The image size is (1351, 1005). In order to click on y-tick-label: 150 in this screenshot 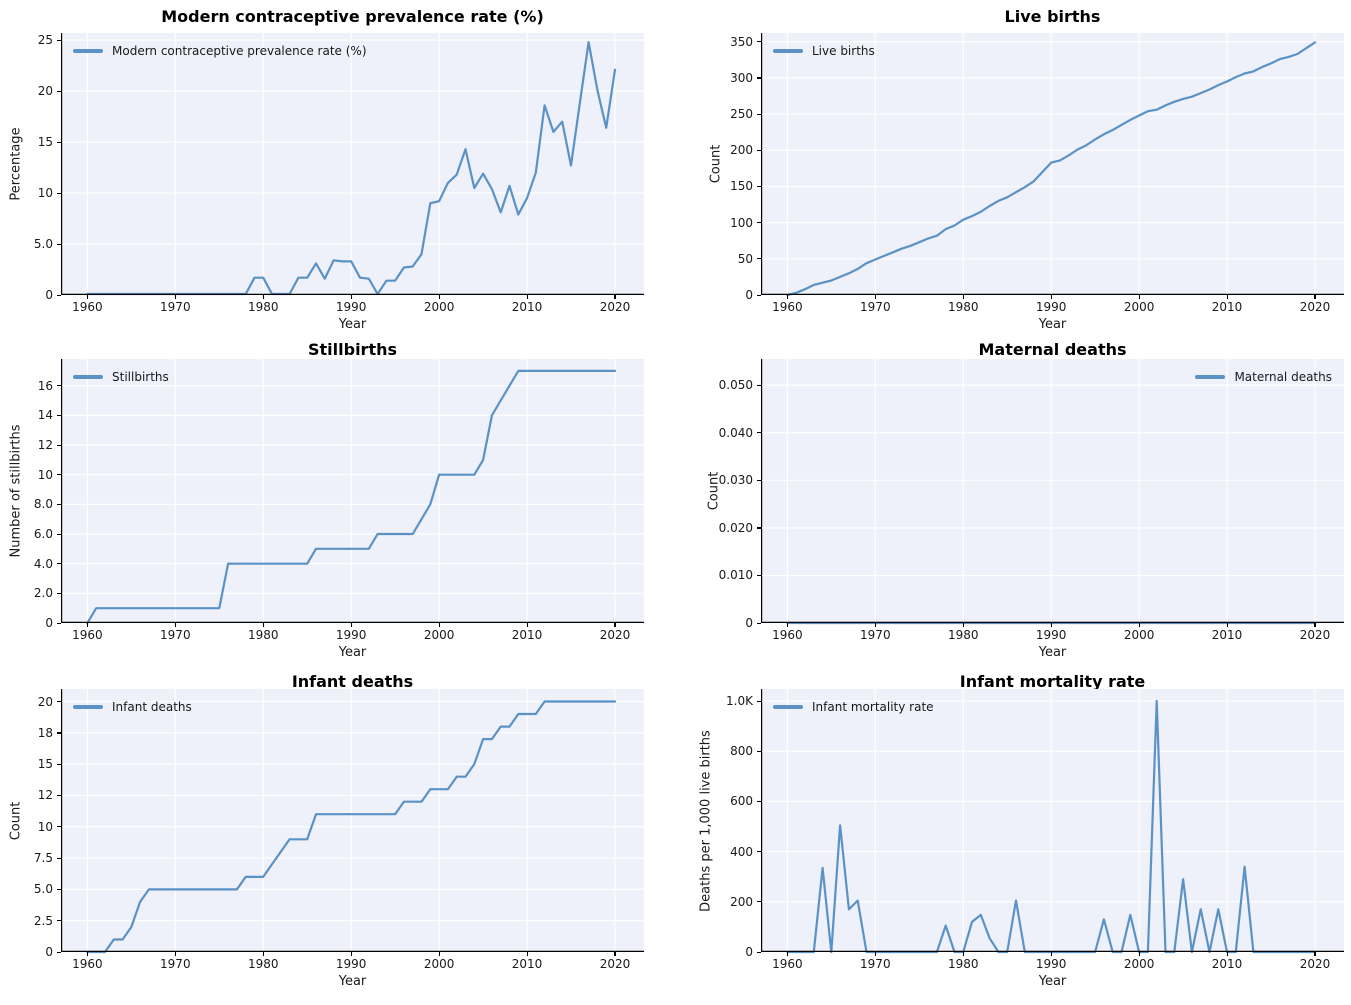, I will do `click(741, 186)`.